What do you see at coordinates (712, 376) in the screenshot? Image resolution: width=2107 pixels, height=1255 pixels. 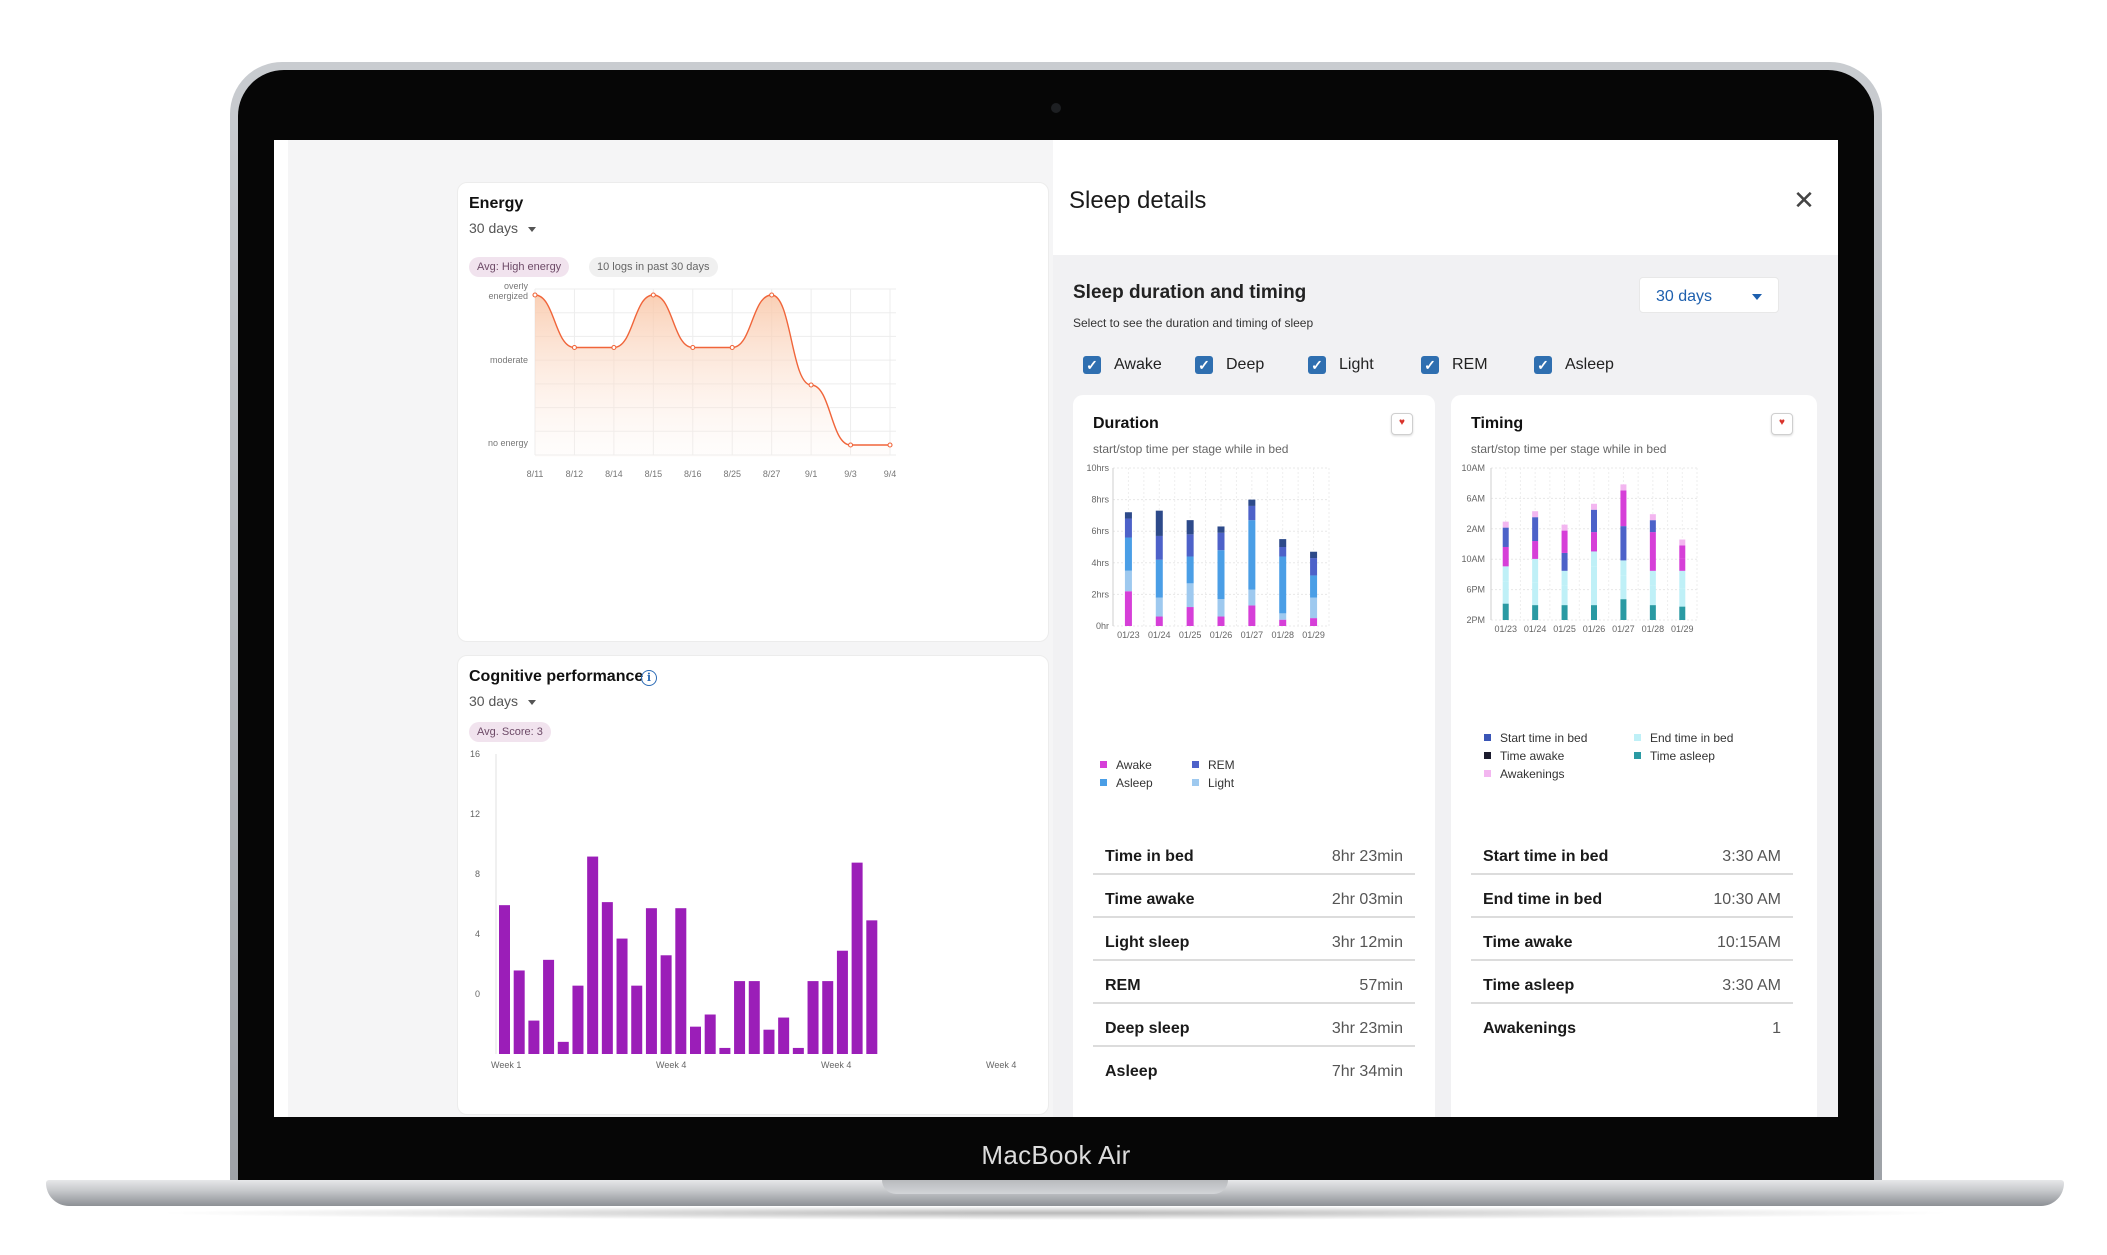 I see `energy-area` at bounding box center [712, 376].